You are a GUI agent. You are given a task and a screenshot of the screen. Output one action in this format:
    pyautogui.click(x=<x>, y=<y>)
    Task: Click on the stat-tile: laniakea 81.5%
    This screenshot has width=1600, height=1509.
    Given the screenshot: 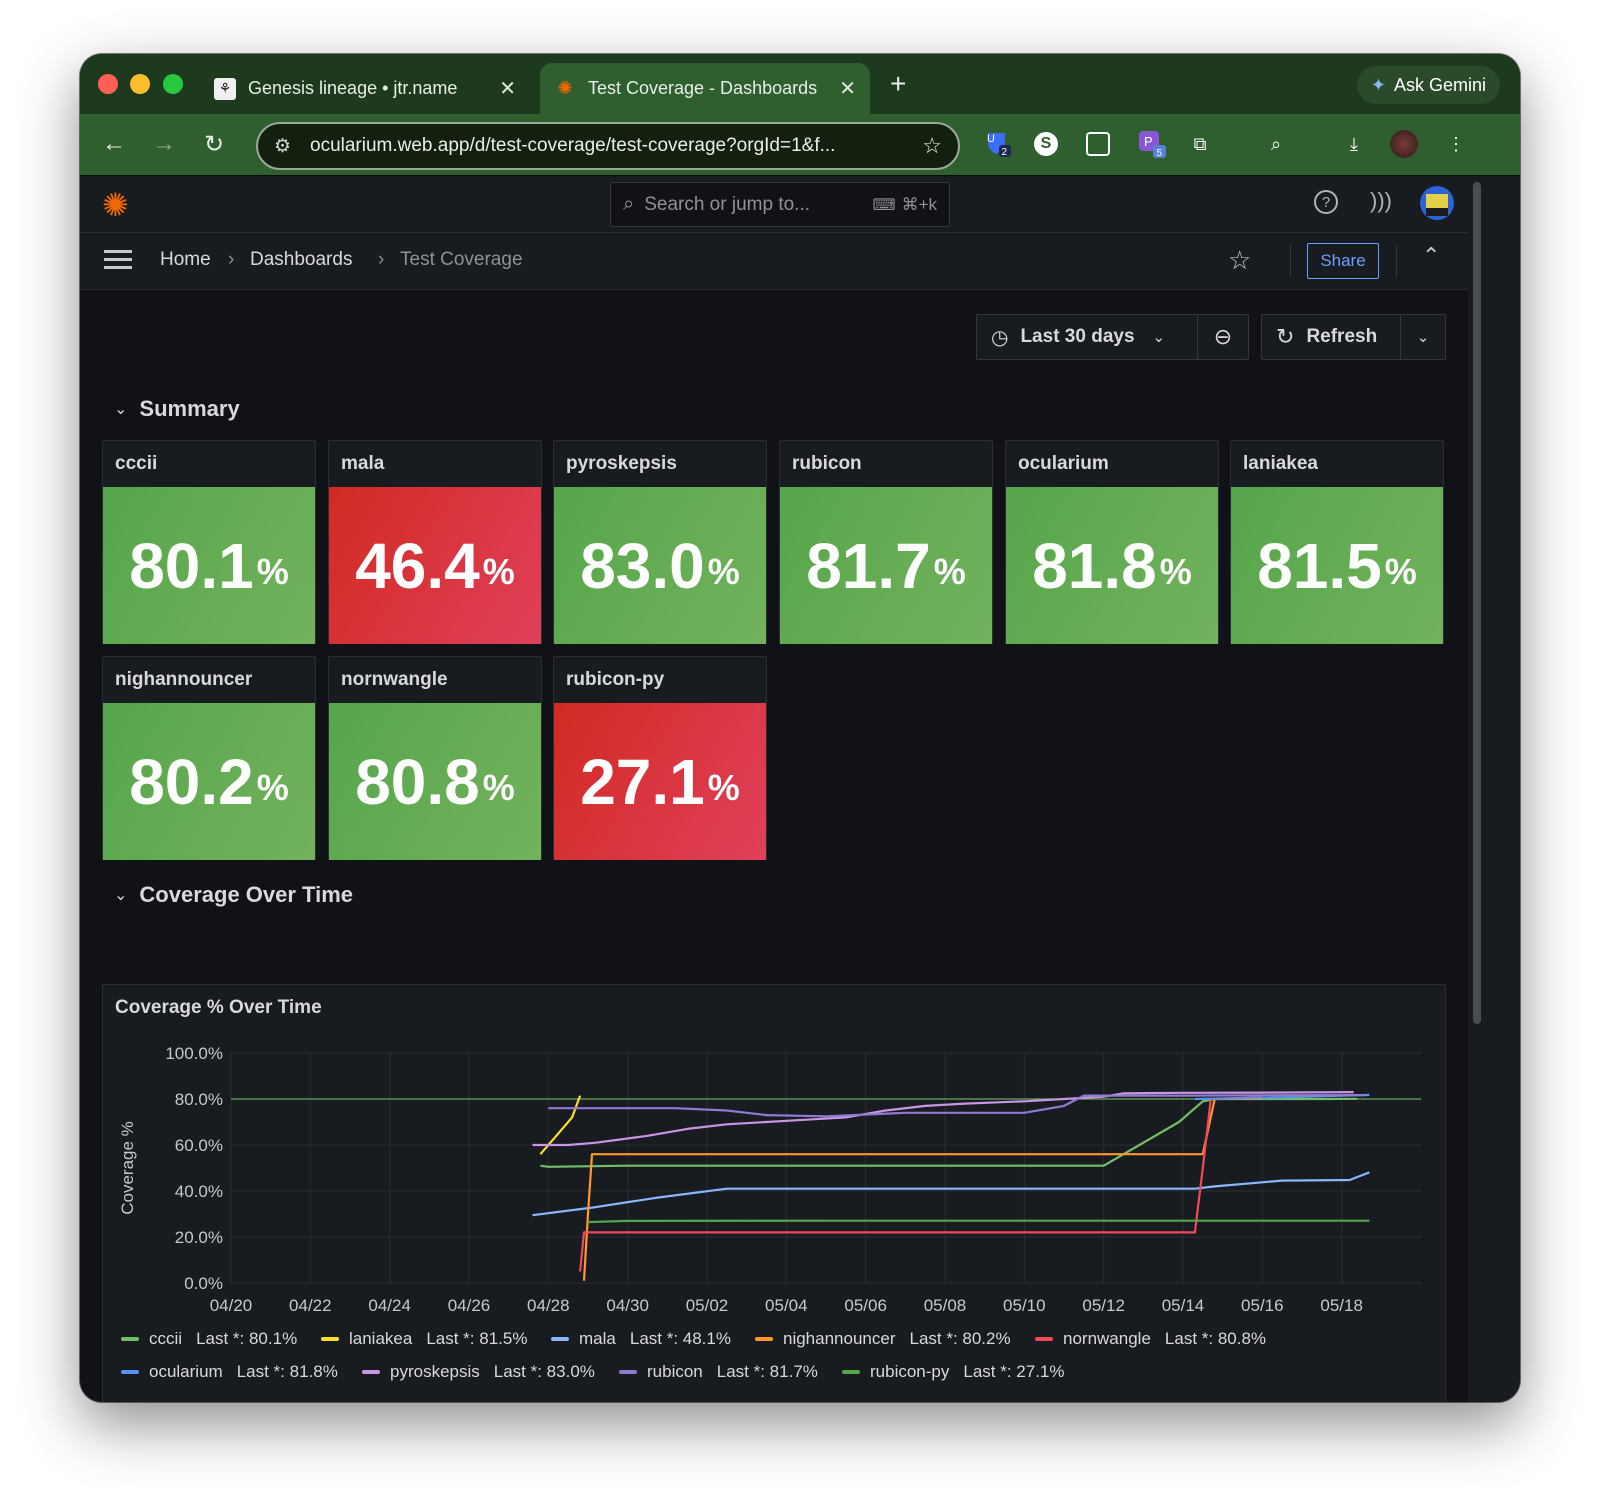 What is the action you would take?
    pyautogui.click(x=1337, y=542)
    